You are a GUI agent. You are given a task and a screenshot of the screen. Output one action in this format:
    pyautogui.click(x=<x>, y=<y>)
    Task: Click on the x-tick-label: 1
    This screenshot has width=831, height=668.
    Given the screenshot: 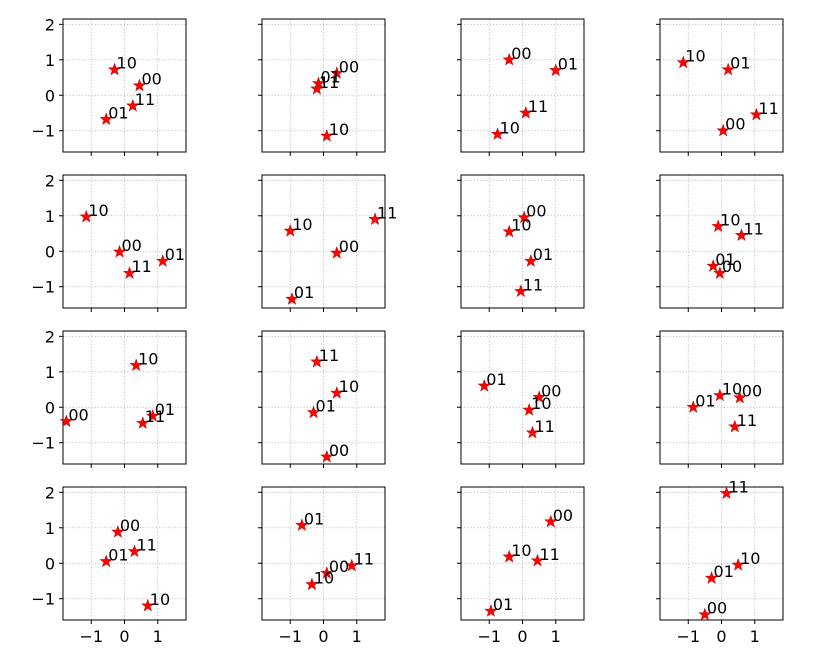 What is the action you would take?
    pyautogui.click(x=556, y=636)
    